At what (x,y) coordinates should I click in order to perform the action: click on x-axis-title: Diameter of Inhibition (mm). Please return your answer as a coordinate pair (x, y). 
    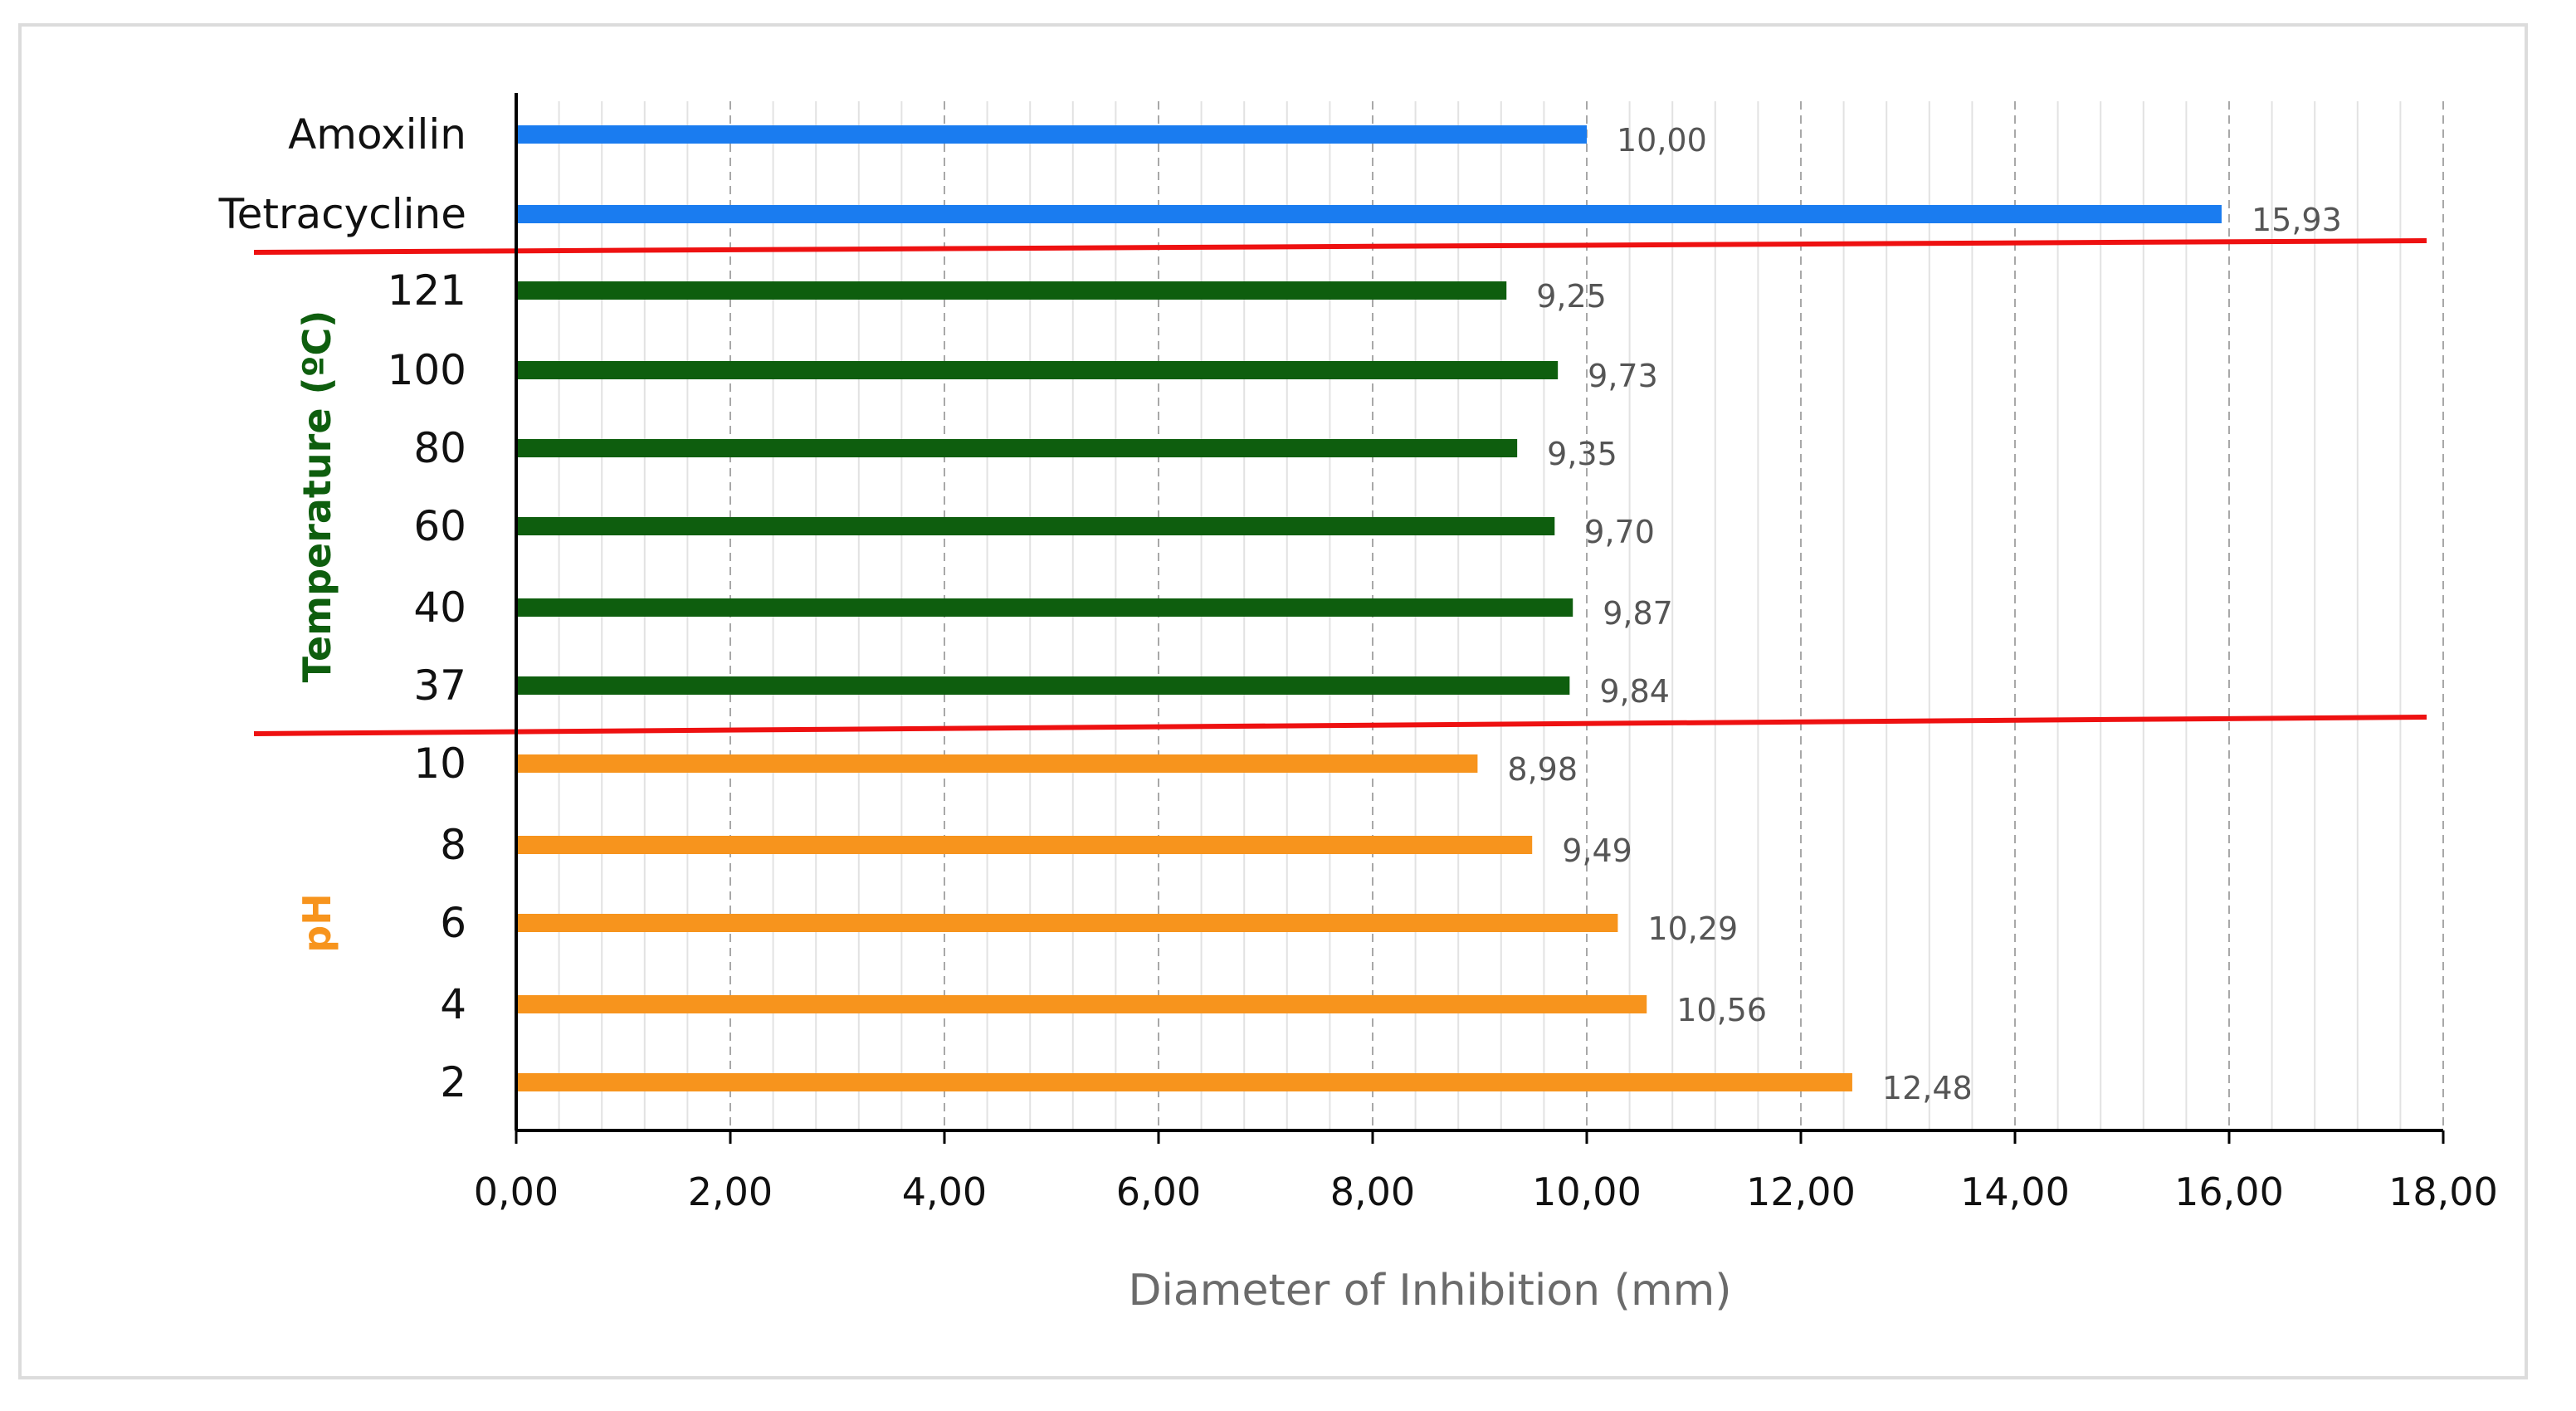
    Looking at the image, I should click on (1430, 1291).